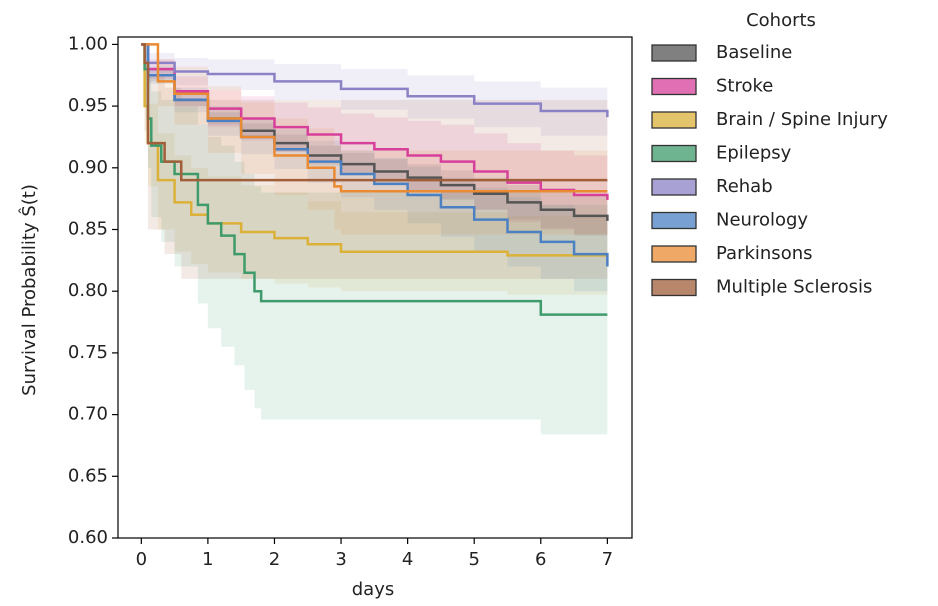 Image resolution: width=938 pixels, height=606 pixels. I want to click on y-tick-label: 0.75, so click(88, 352).